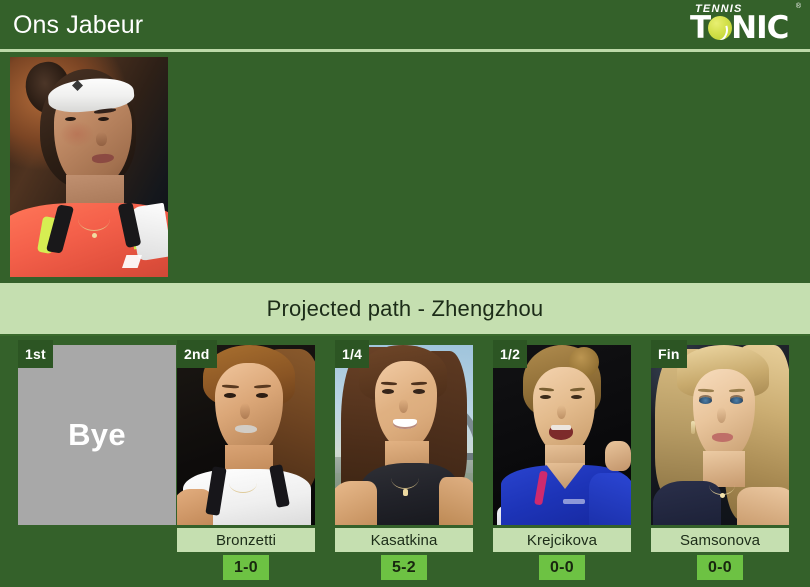  What do you see at coordinates (77, 134) in the screenshot?
I see `cheek-shading` at bounding box center [77, 134].